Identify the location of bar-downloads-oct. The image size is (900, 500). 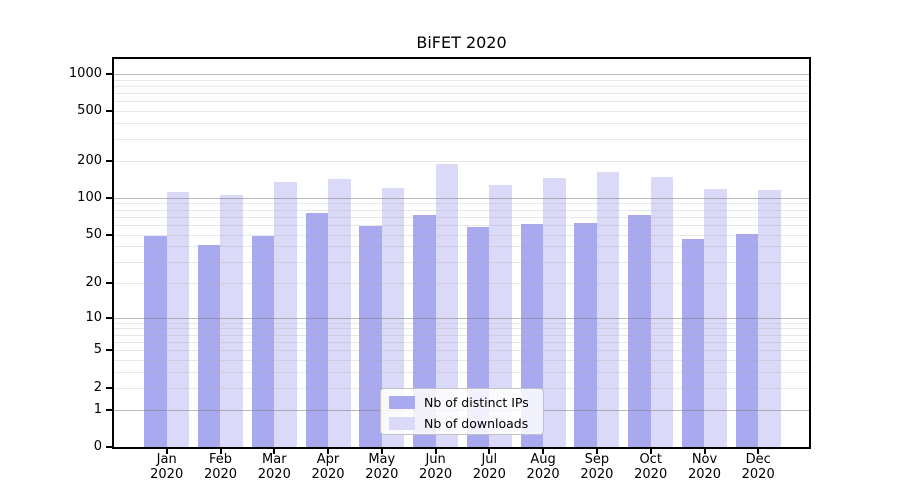
(662, 312).